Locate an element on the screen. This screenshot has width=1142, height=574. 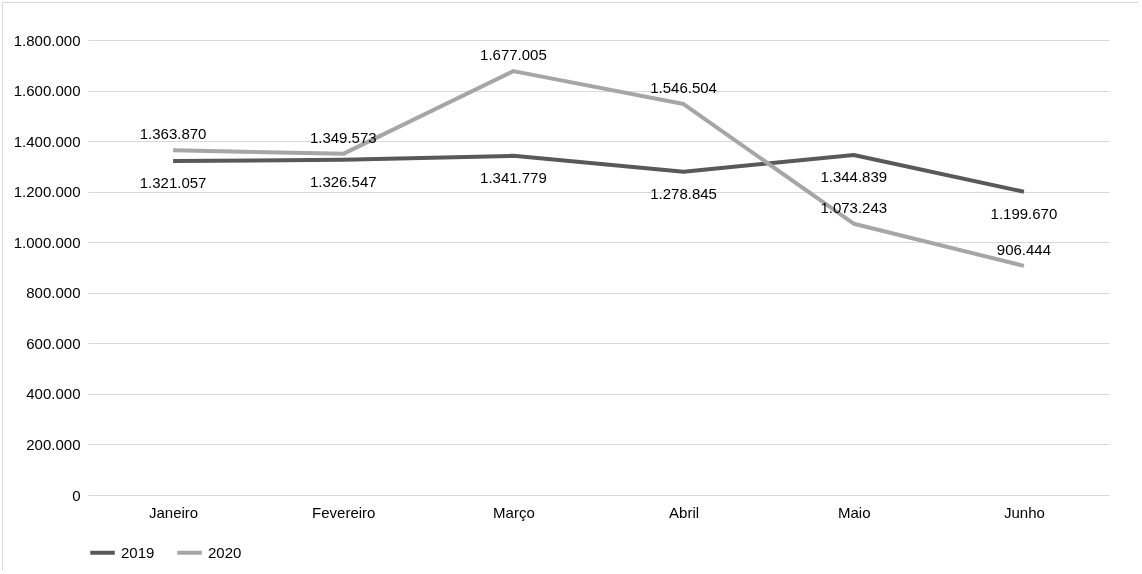
y-tick-label: 1.200.000 is located at coordinates (47, 192).